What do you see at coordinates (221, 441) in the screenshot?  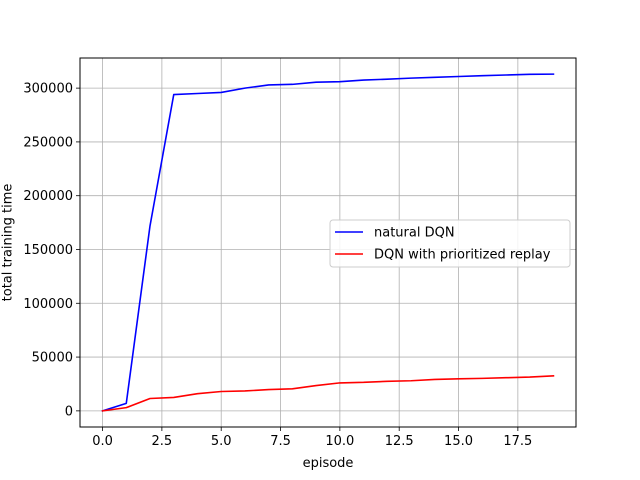 I see `x-tick-label: 5.0` at bounding box center [221, 441].